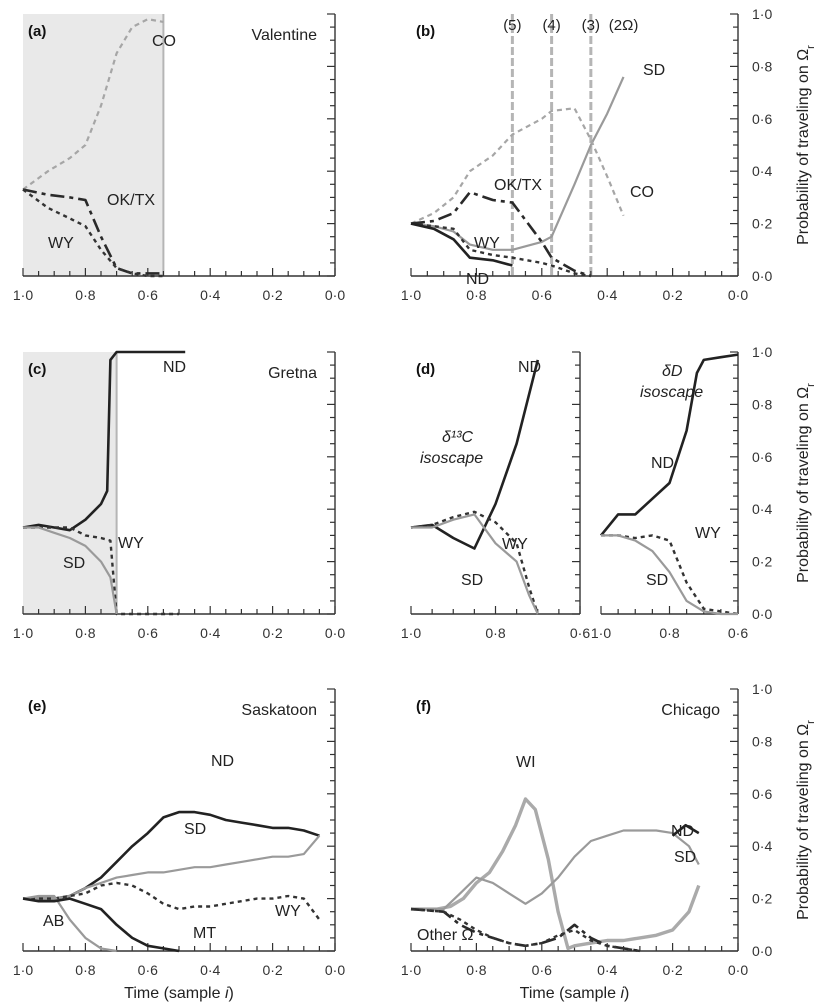 The image size is (820, 1008). What do you see at coordinates (284, 35) in the screenshot?
I see `panel-city-title: Valentine` at bounding box center [284, 35].